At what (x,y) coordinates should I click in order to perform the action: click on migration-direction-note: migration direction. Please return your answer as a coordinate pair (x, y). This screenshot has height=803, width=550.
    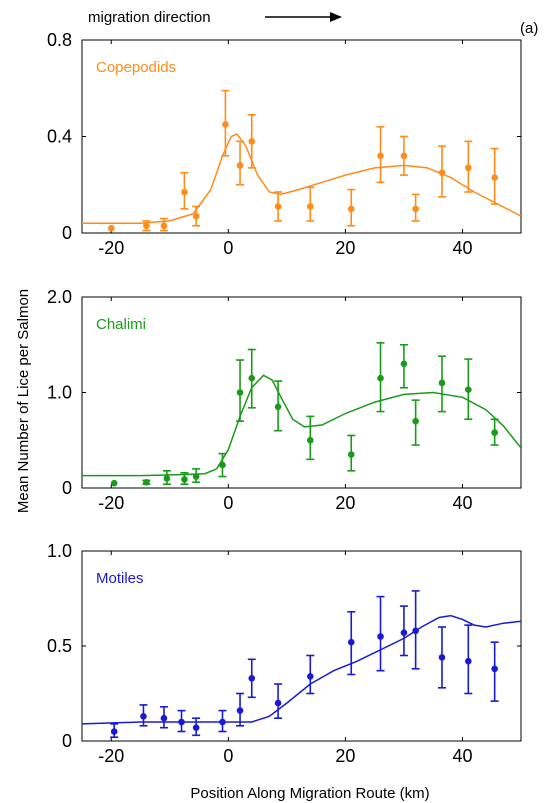
    Looking at the image, I should click on (149, 17).